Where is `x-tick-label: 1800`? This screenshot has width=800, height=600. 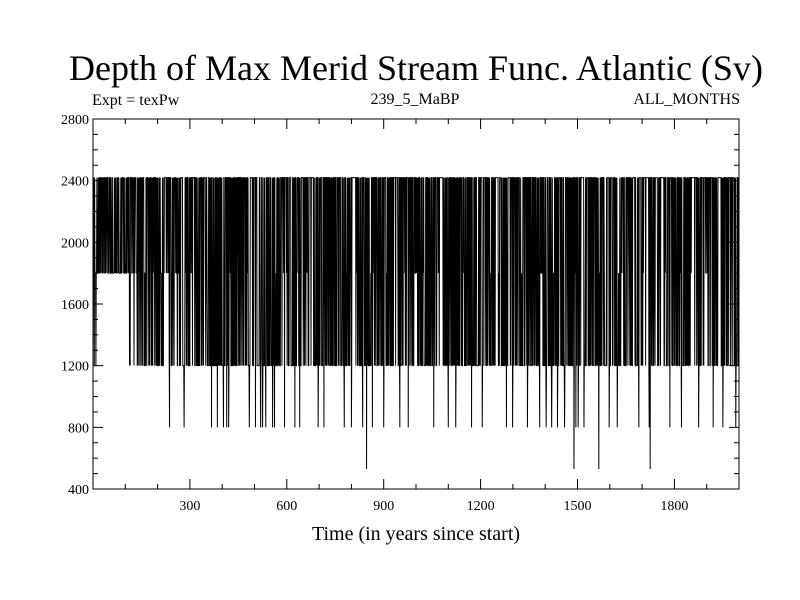 x-tick-label: 1800 is located at coordinates (674, 506).